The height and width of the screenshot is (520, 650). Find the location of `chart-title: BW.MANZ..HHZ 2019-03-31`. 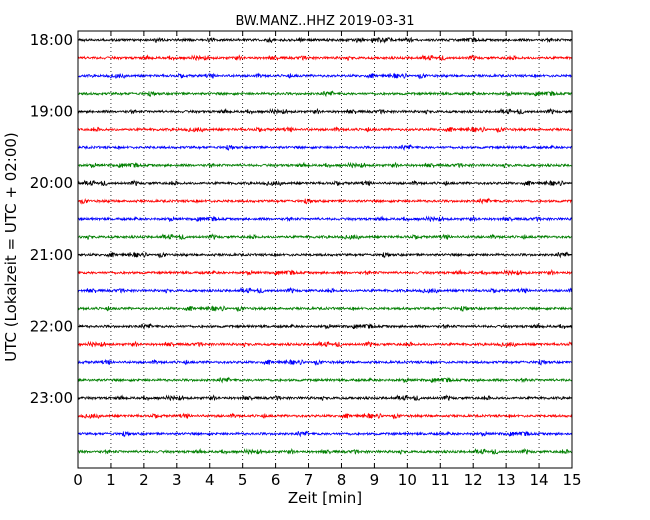

chart-title: BW.MANZ..HHZ 2019-03-31 is located at coordinates (324, 21).